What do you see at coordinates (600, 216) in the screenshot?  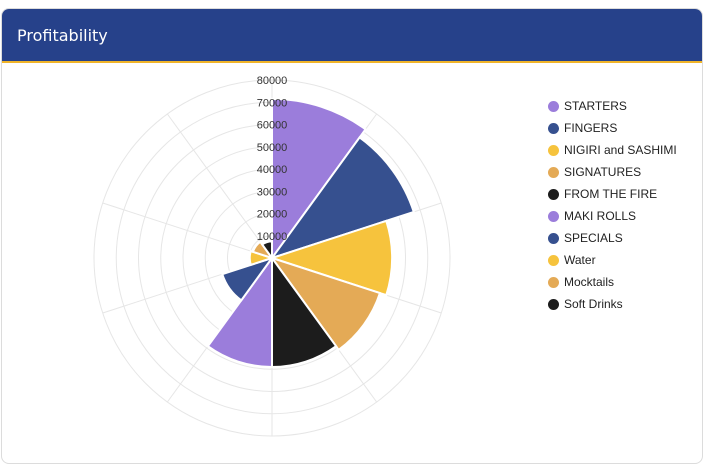 I see `legend-label: MAKI ROLLS` at bounding box center [600, 216].